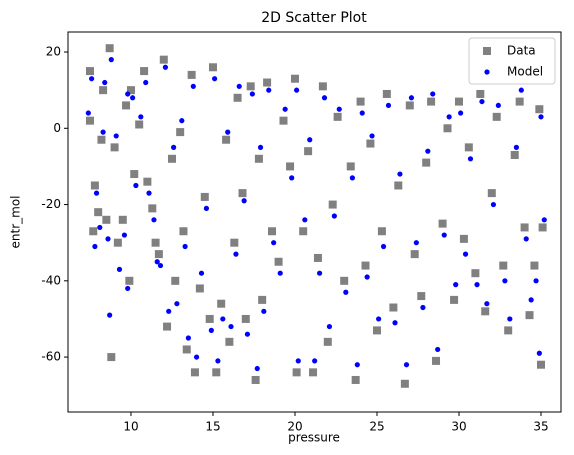  I want to click on x-tick-label: 25, so click(376, 427).